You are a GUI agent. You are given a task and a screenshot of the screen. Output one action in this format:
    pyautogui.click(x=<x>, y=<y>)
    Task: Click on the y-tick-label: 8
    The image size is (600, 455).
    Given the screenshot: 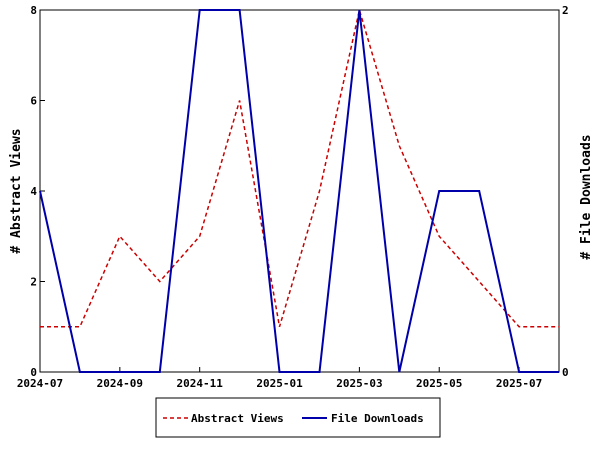 What is the action you would take?
    pyautogui.click(x=33, y=10)
    